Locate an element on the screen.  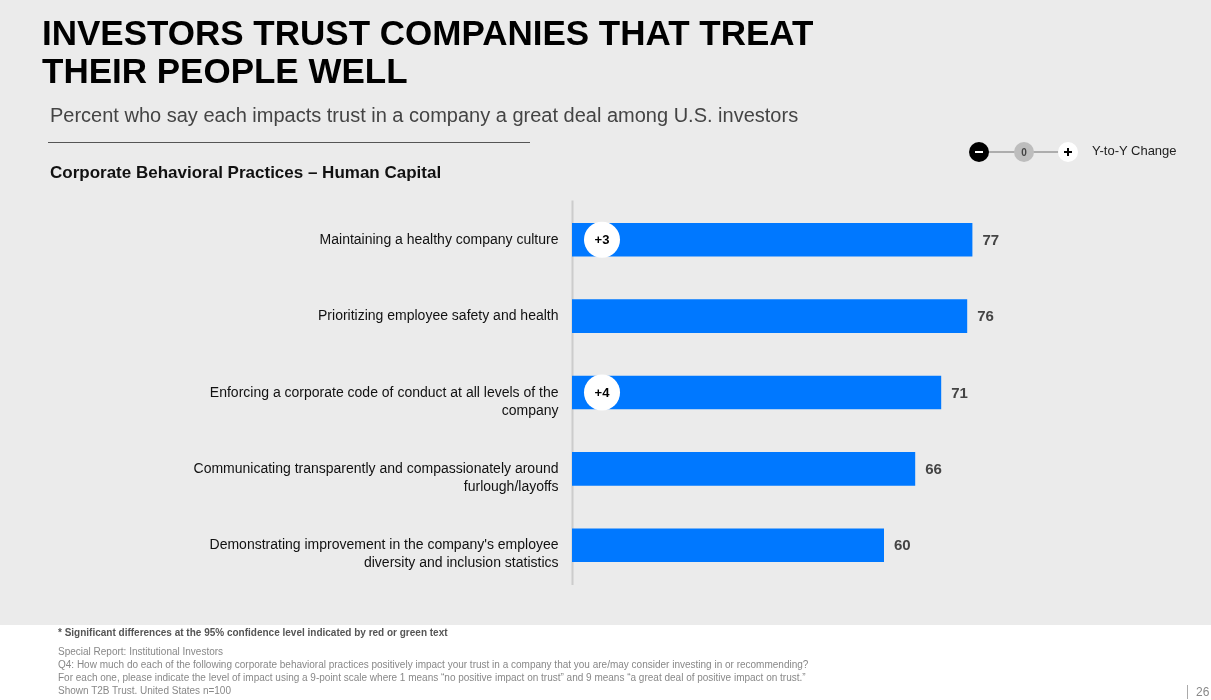
y-tick-label: Demonstrating improvement in the company's employee diversity and inclusion statistics is located at coordinates (384, 553).